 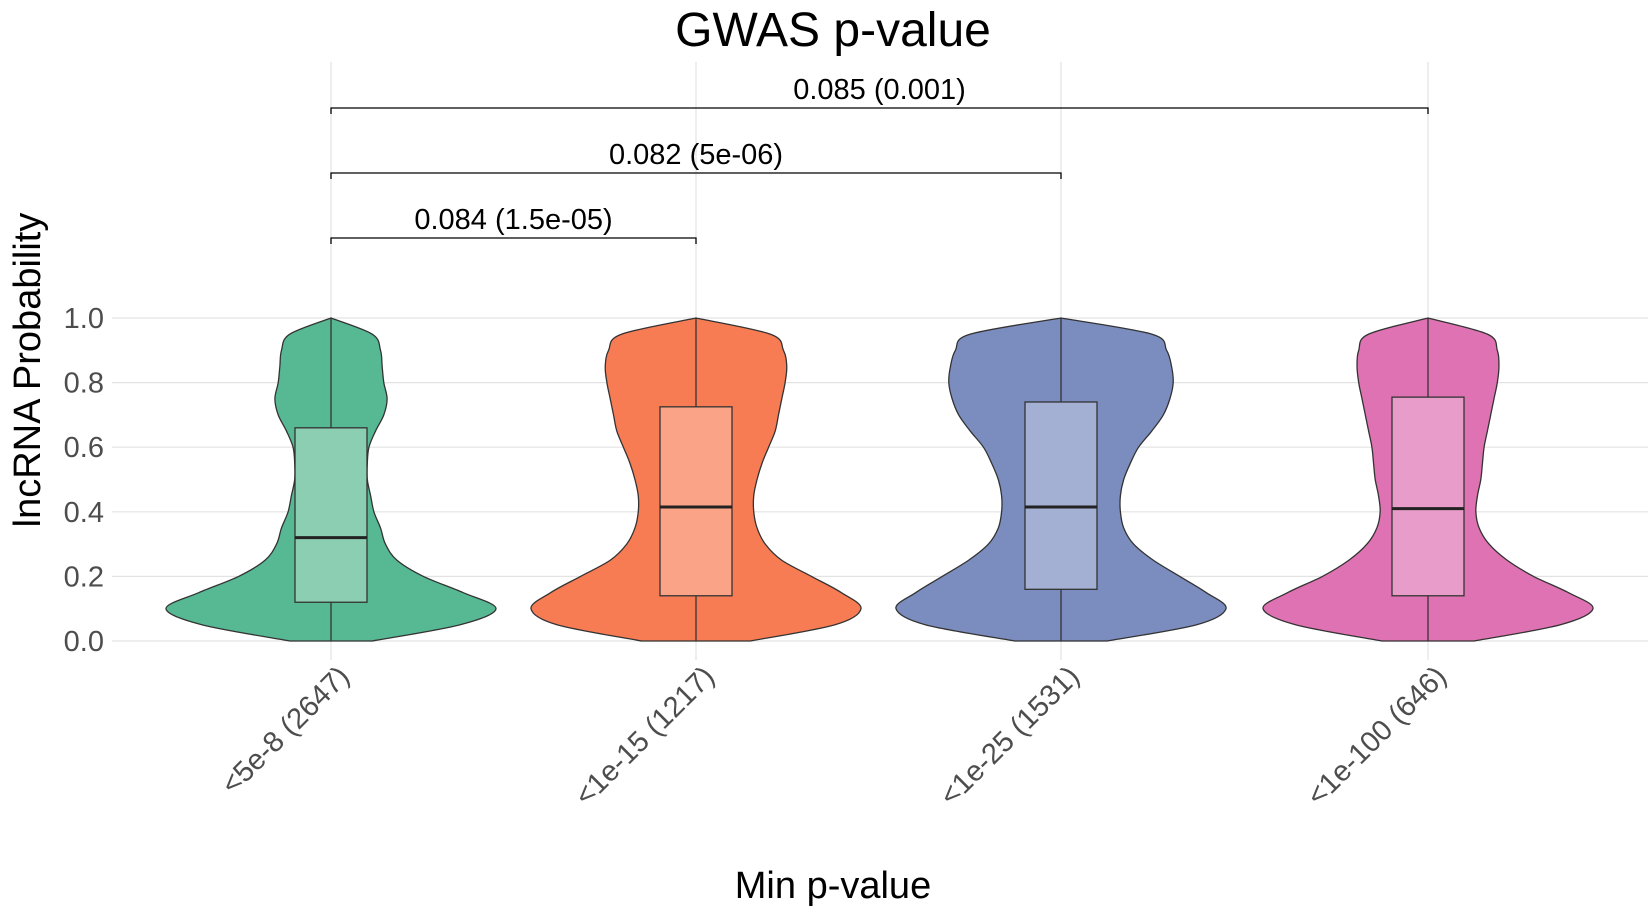 I want to click on chart-title: GWAS p-value, so click(x=833, y=30).